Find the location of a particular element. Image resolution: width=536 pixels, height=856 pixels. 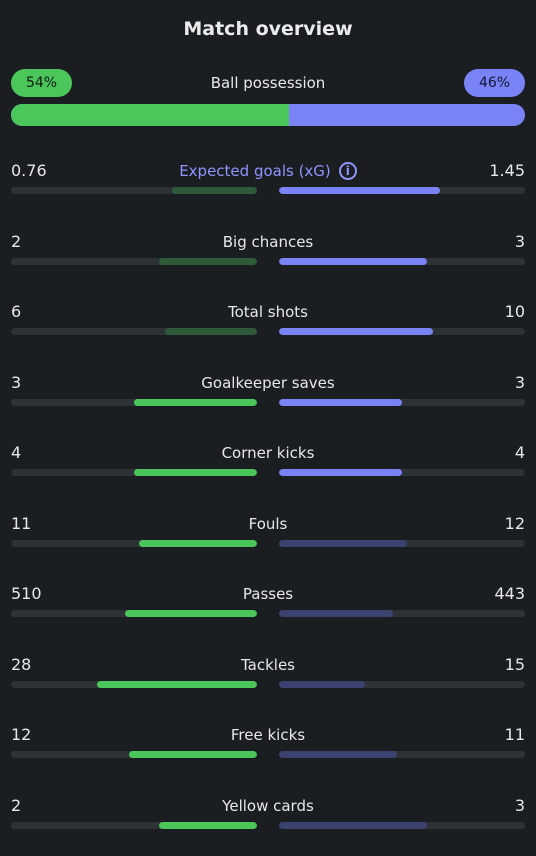

stat-label: Corner kicks is located at coordinates (268, 453).